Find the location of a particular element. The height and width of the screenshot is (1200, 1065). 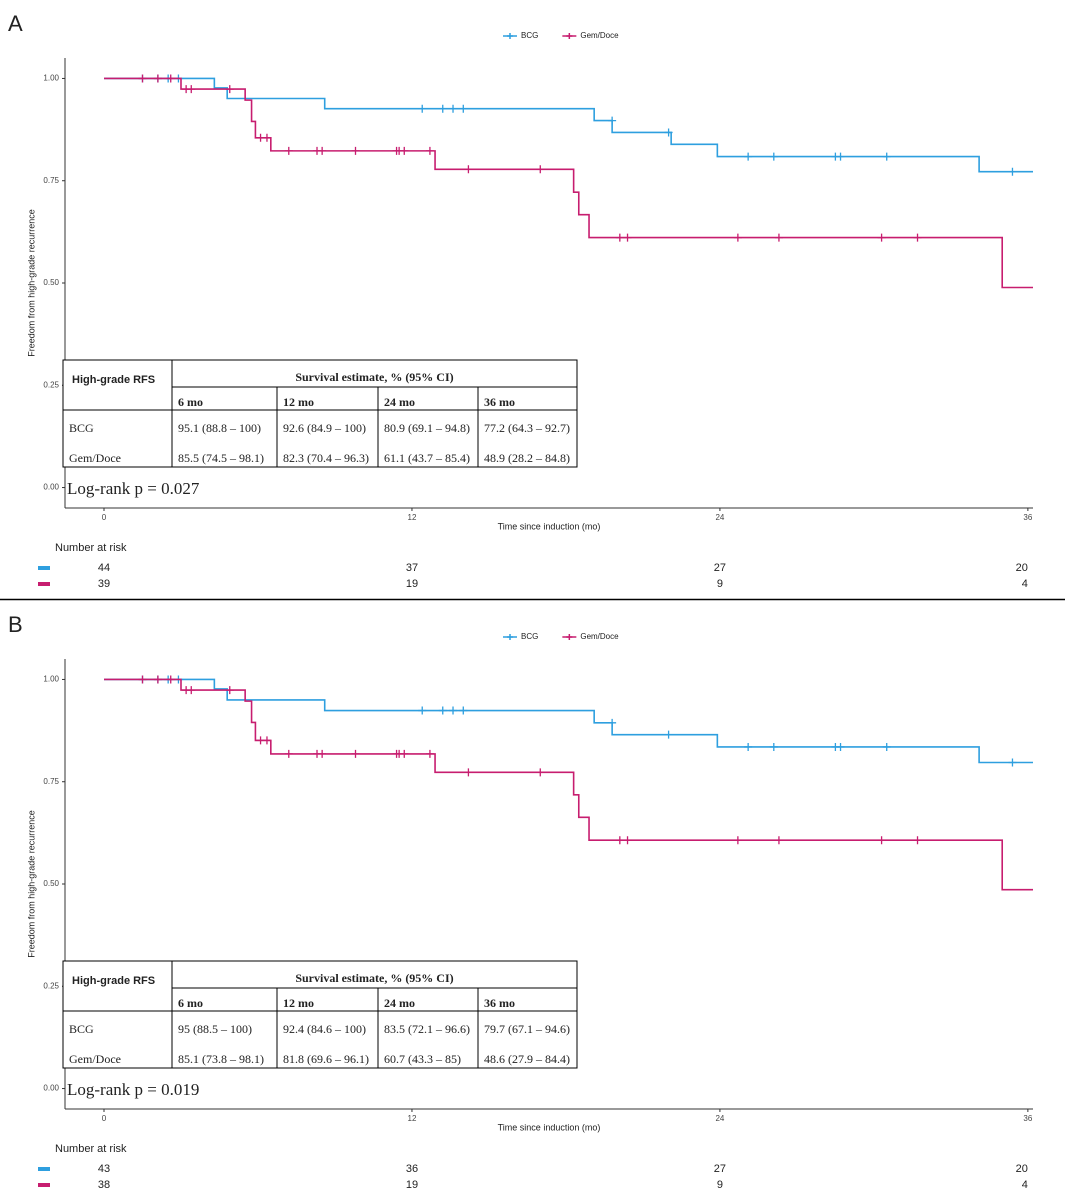

table-cell: 95 (88.5 – 100) is located at coordinates (215, 1029).